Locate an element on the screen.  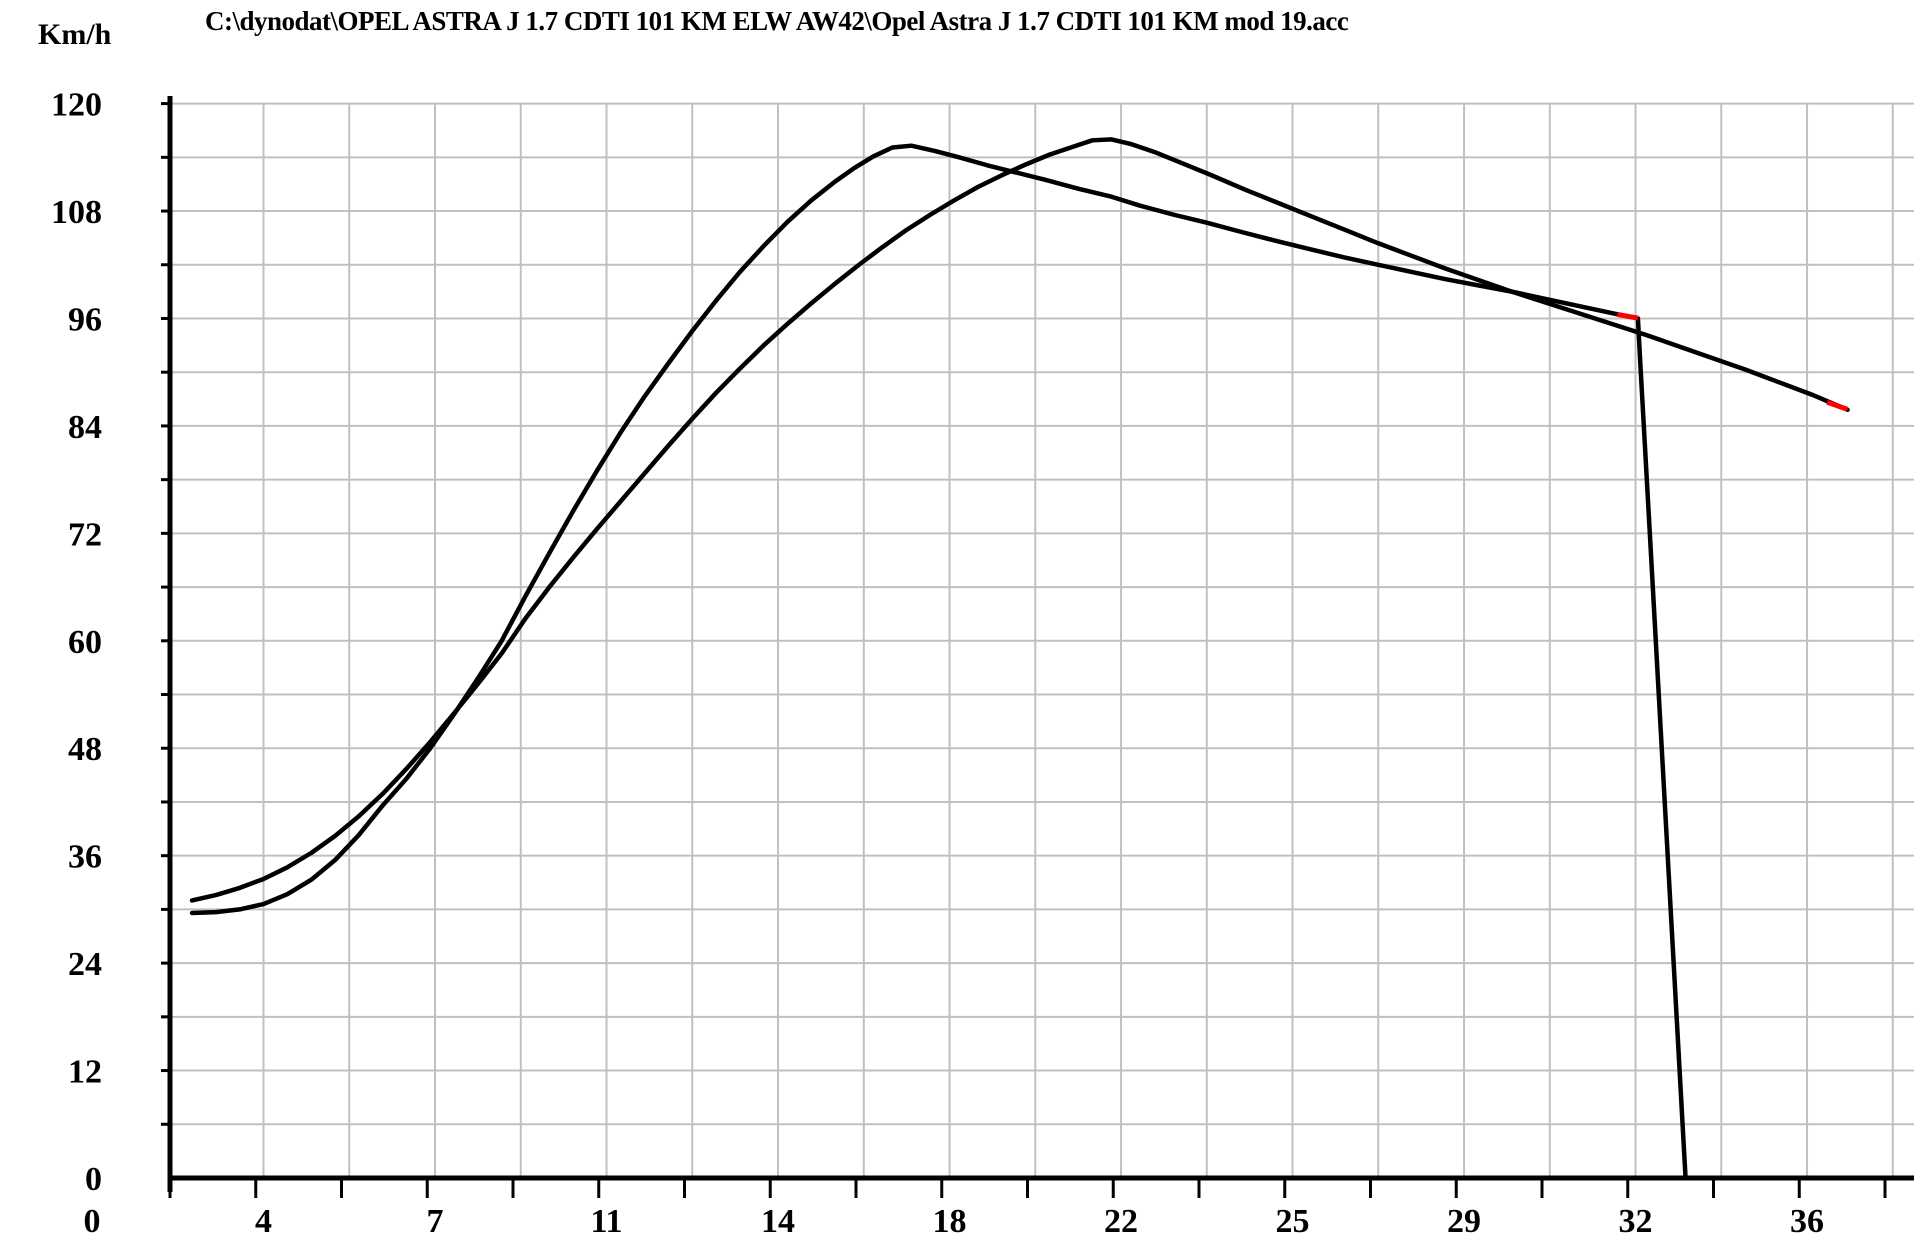
run-end-marker-run-1-early-peak-with-brake-drop is located at coordinates (1628, 316).